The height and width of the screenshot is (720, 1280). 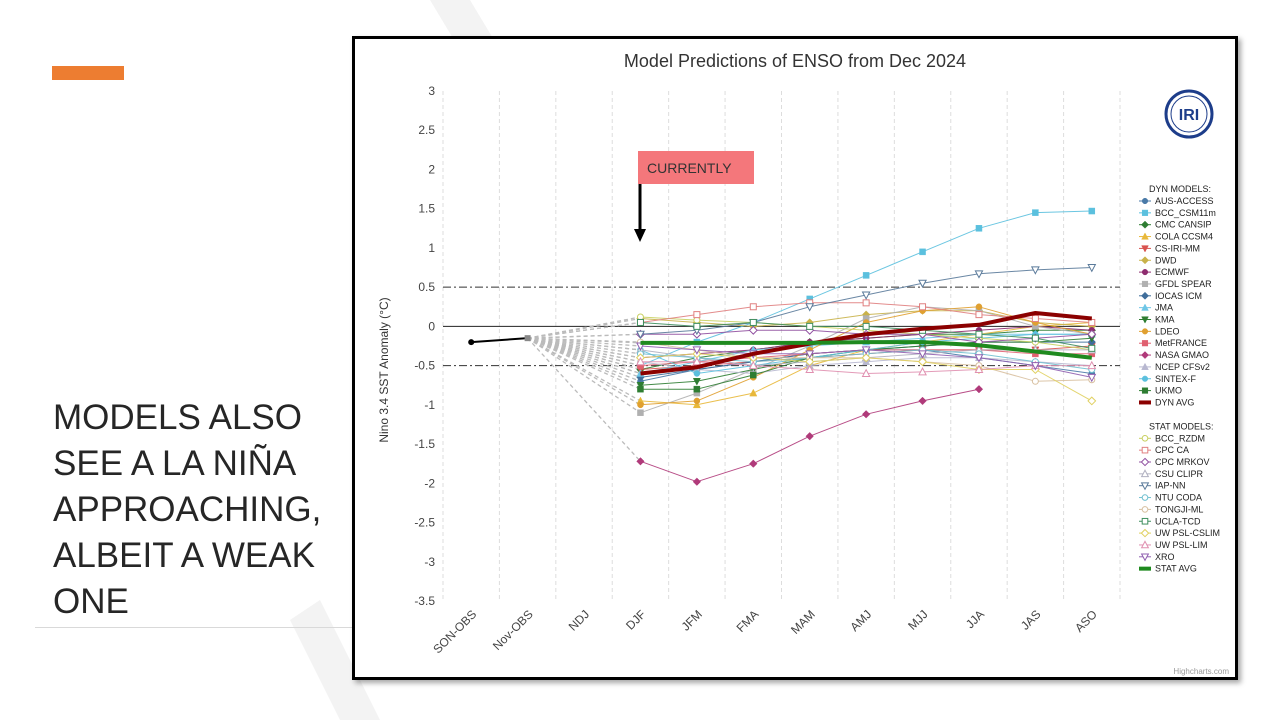 I want to click on connector-xro, so click(x=584, y=342).